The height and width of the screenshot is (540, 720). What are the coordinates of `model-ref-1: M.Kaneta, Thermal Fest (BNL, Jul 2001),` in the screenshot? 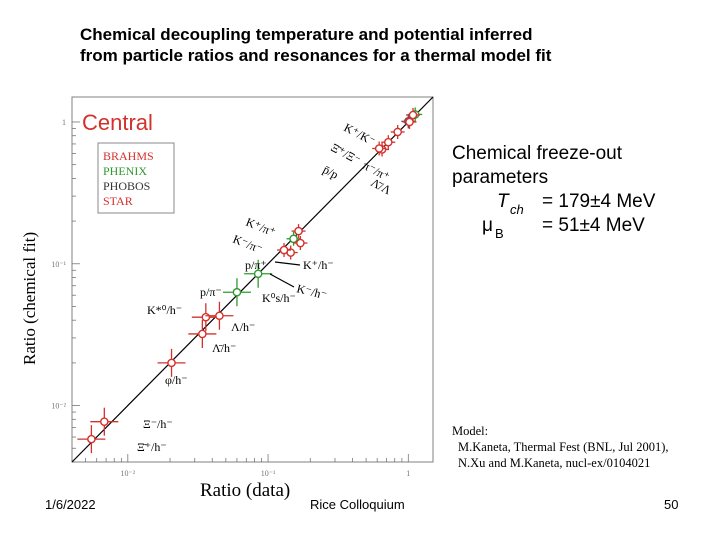 It's located at (563, 447).